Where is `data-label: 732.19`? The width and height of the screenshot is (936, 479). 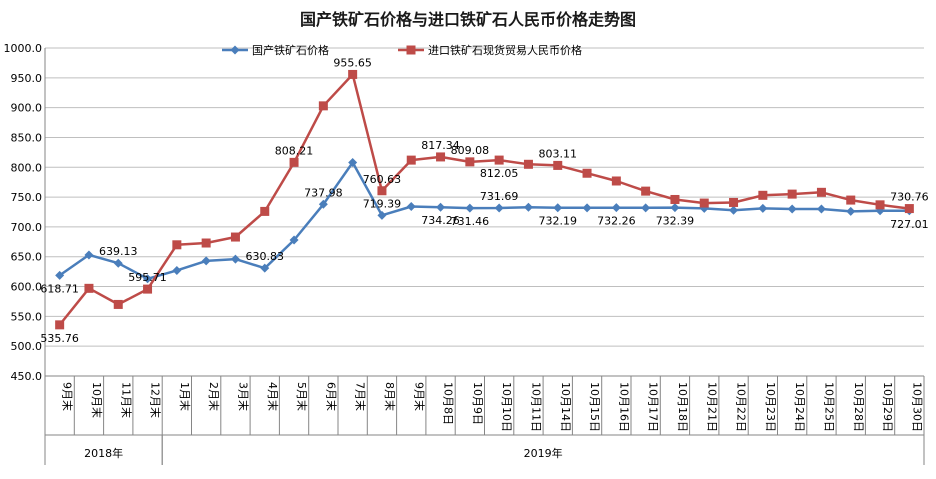 data-label: 732.19 is located at coordinates (558, 221).